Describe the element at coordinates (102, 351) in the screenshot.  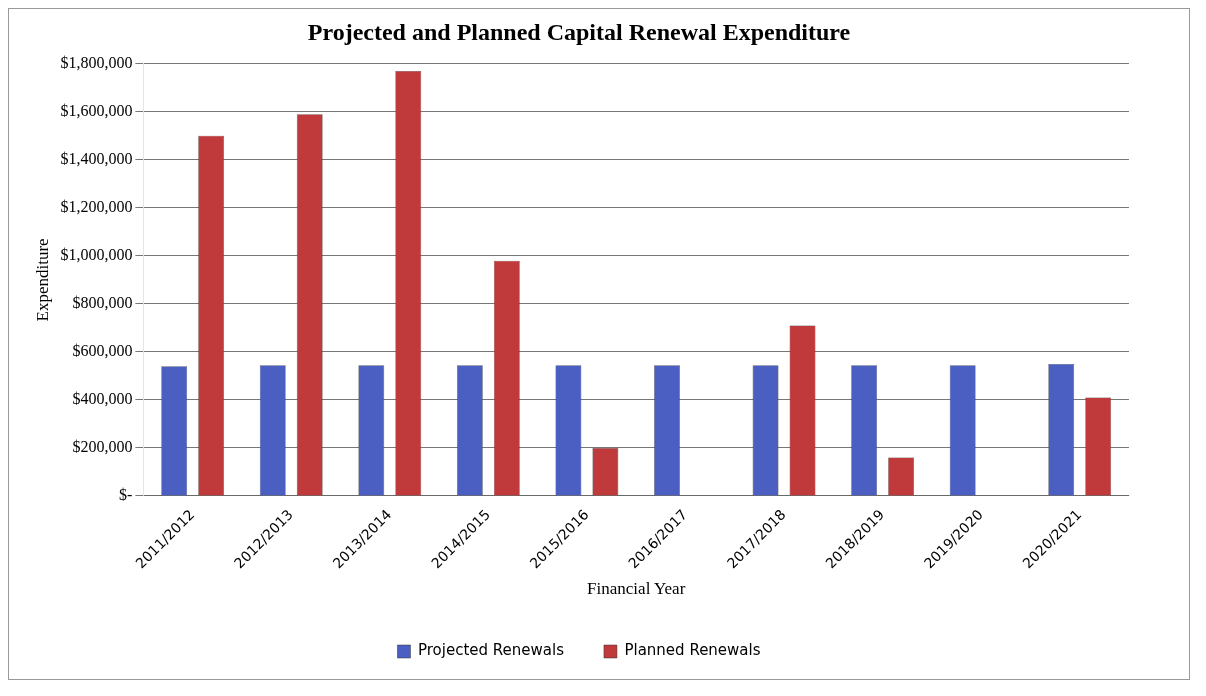
I see `y-tick-label: $600,000` at that location.